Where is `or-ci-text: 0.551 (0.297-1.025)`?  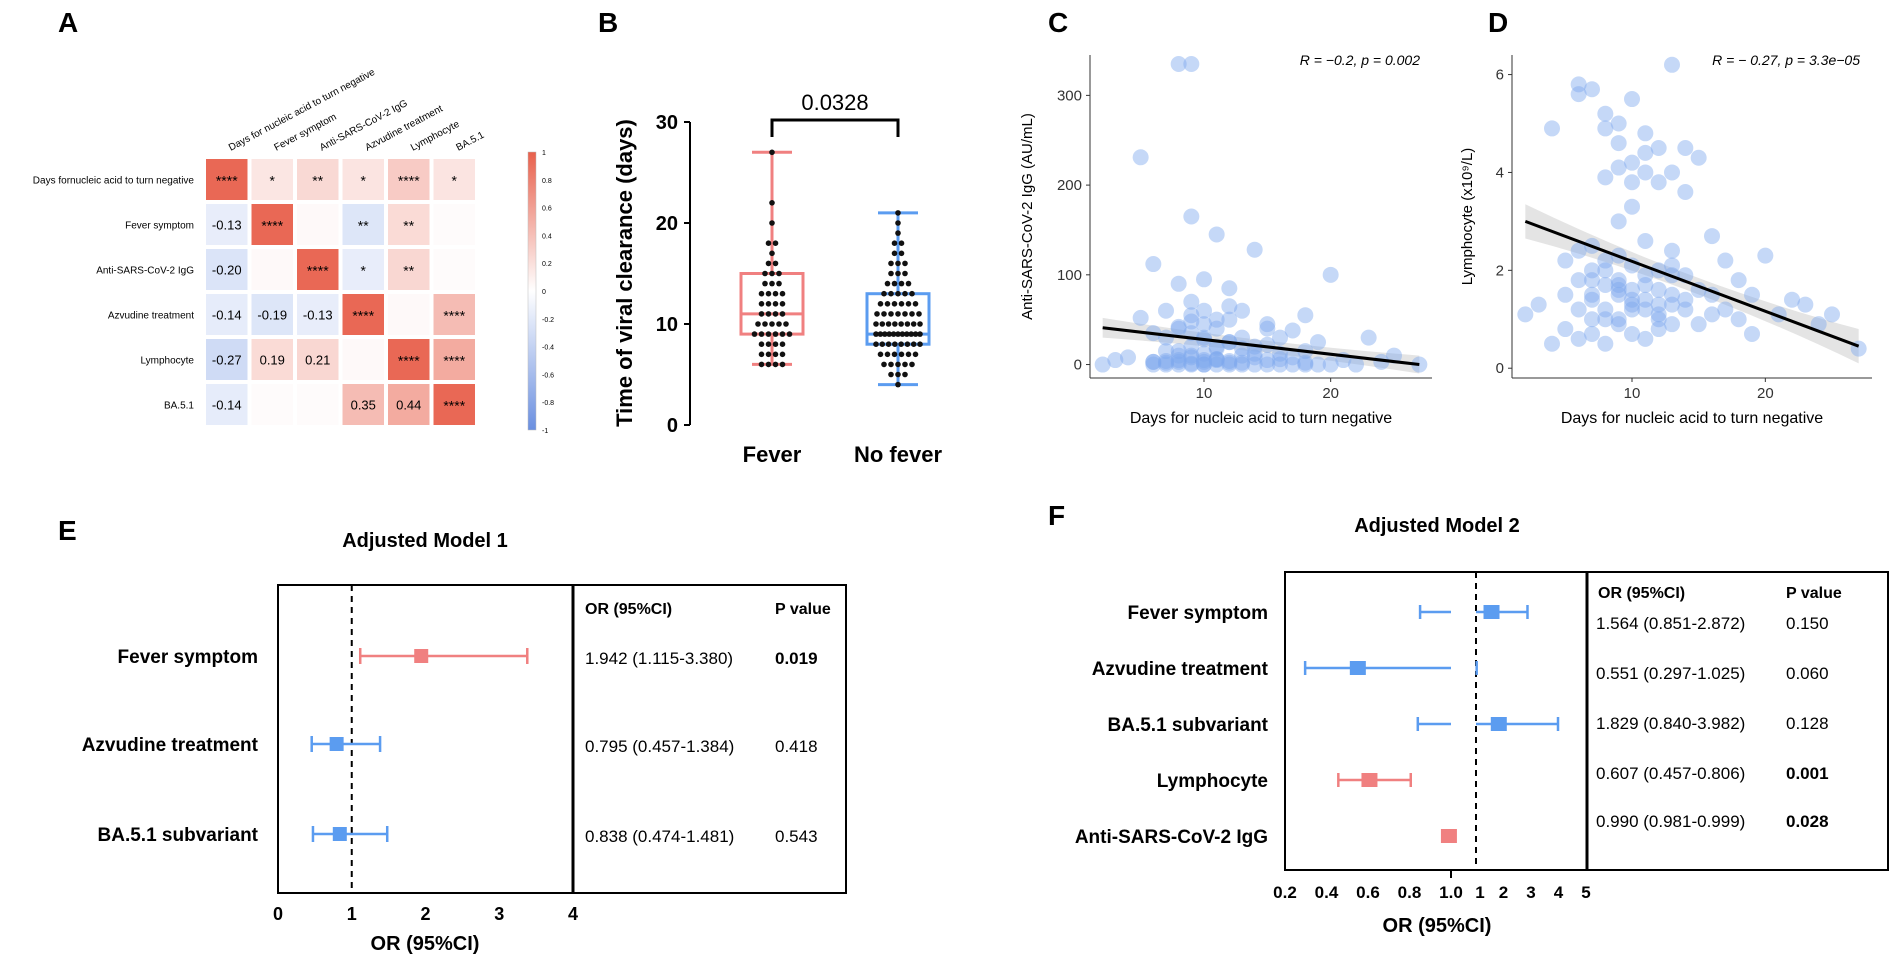
or-ci-text: 0.551 (0.297-1.025) is located at coordinates (1670, 673).